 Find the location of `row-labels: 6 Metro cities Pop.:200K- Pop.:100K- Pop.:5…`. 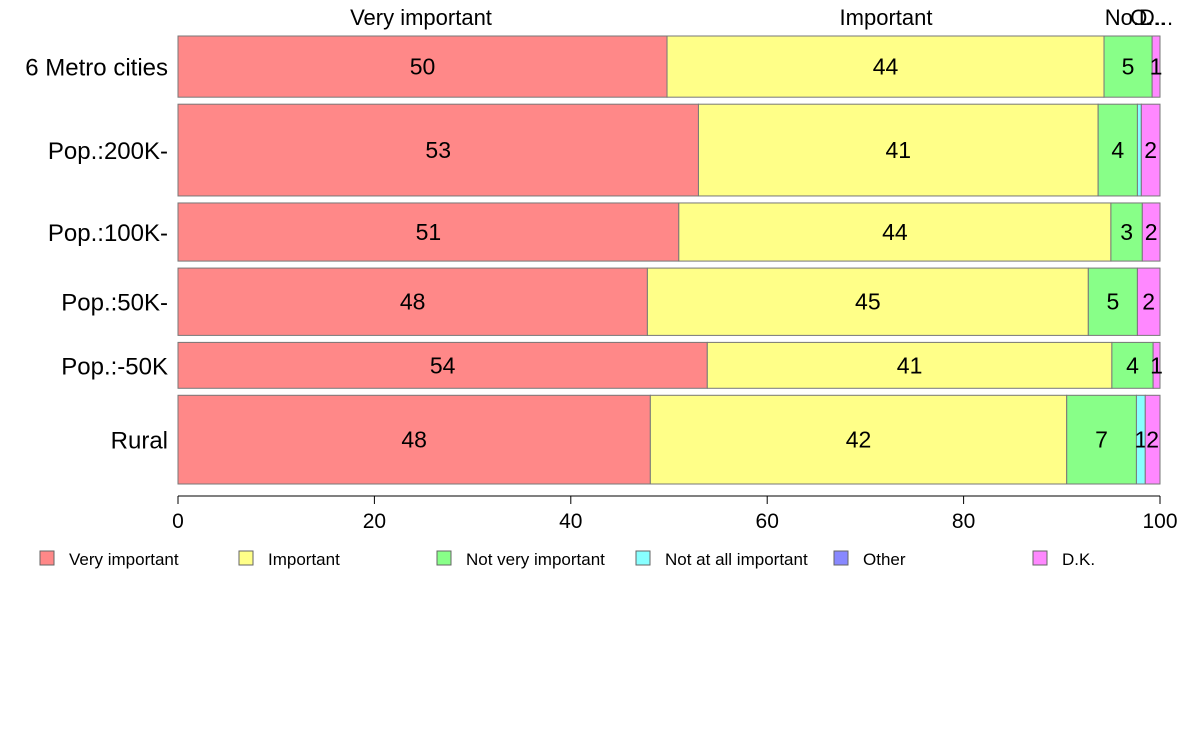

row-labels: 6 Metro cities Pop.:200K- Pop.:100K- Pop.:5… is located at coordinates (96, 255).